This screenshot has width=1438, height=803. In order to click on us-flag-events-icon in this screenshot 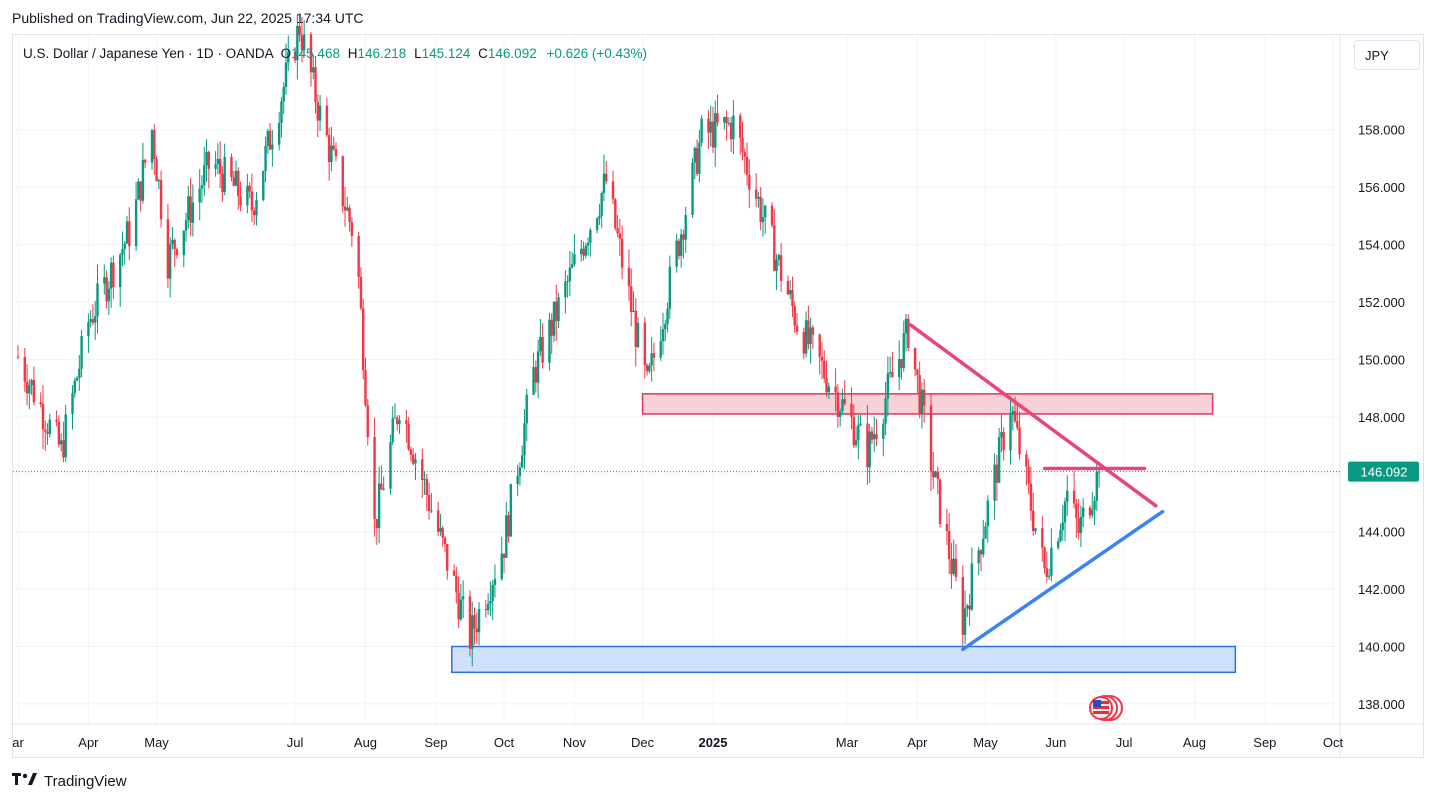, I will do `click(1106, 708)`.